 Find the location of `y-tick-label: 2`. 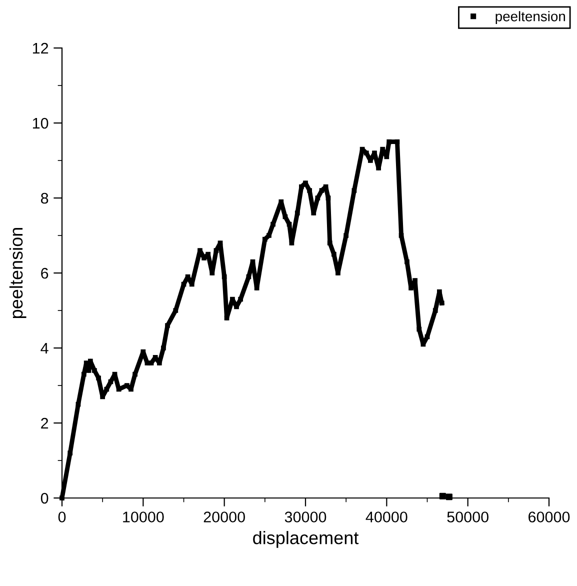

y-tick-label: 2 is located at coordinates (44, 423).